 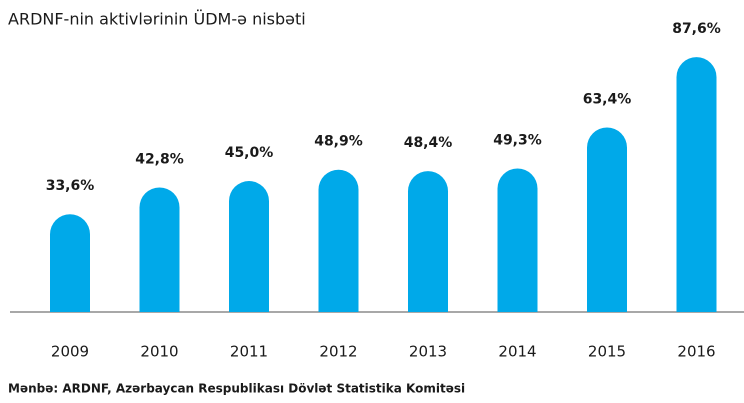 I want to click on x-tick-label: 2015, so click(x=607, y=352).